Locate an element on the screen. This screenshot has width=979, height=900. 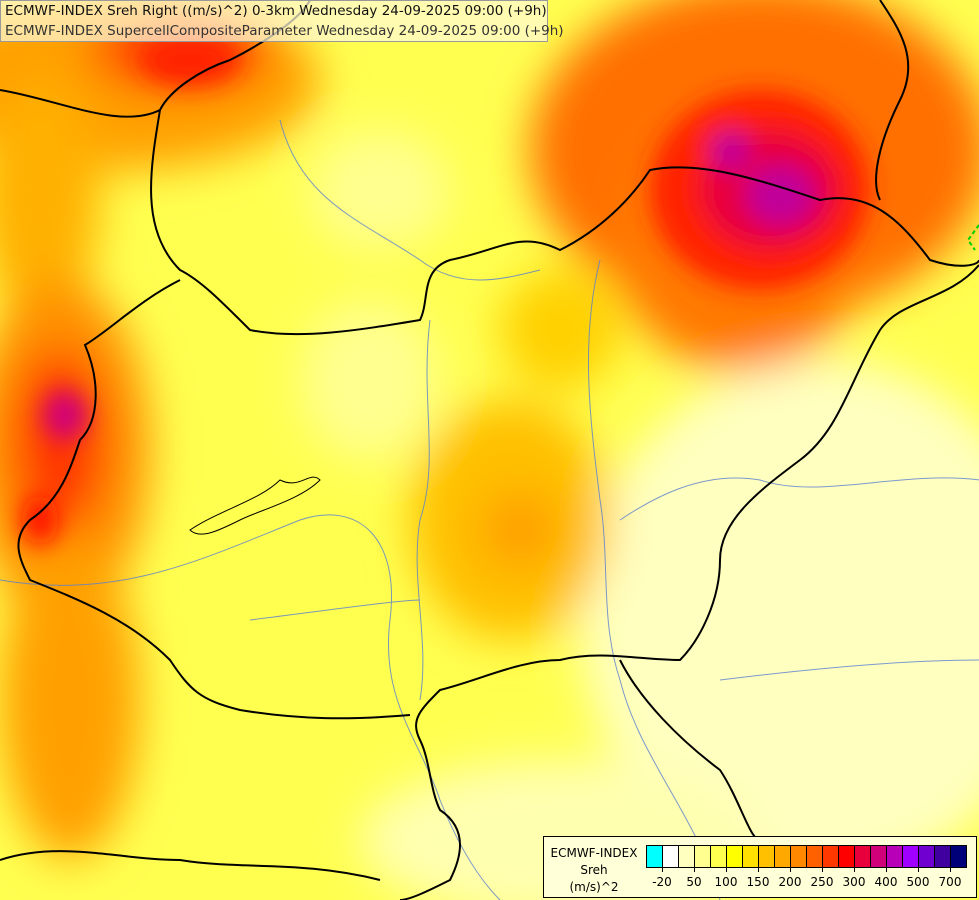
legend-tick-label: 700 is located at coordinates (950, 882).